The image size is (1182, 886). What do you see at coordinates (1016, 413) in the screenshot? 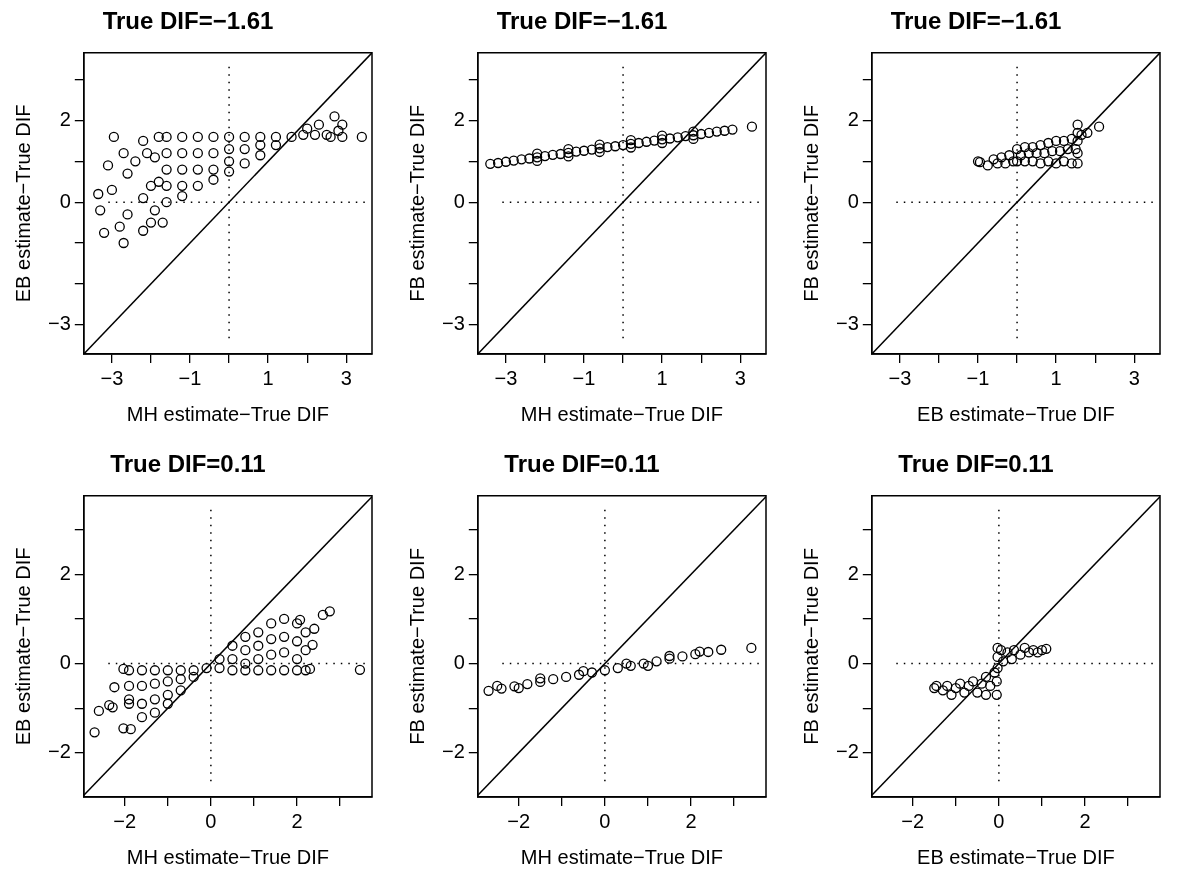
I see `x-axis-title: EB estimate−True DIF` at bounding box center [1016, 413].